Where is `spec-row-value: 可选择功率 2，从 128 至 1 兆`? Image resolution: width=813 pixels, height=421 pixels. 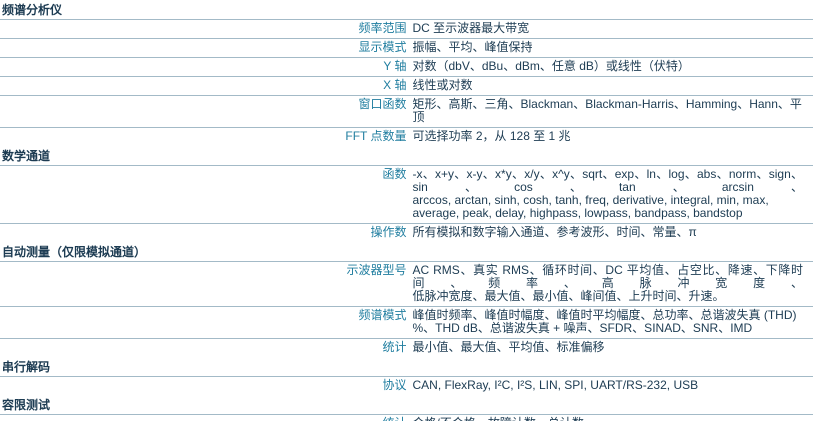
spec-row-value: 可选择功率 2，从 128 至 1 兆 is located at coordinates (491, 136).